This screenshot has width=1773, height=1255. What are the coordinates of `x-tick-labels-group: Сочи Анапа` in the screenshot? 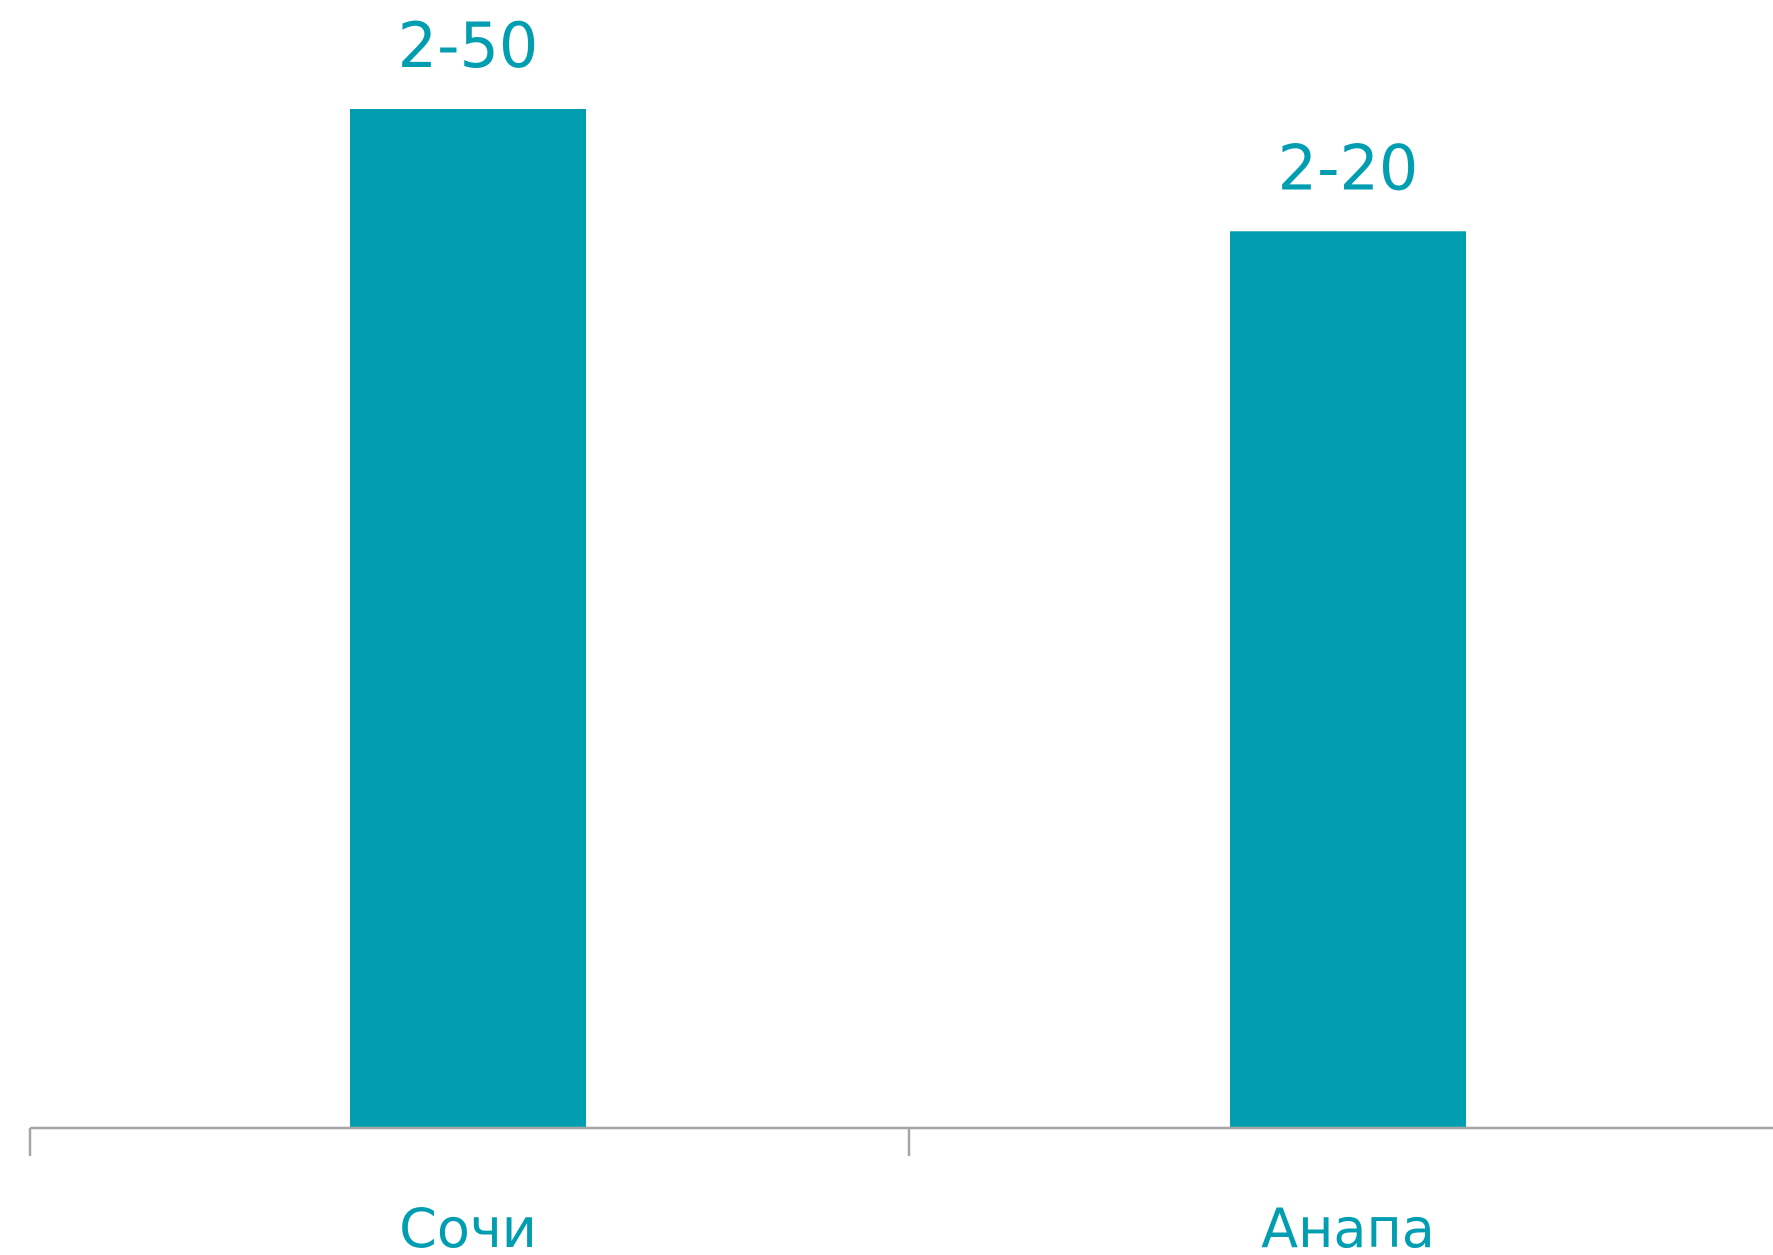 It's located at (917, 1226).